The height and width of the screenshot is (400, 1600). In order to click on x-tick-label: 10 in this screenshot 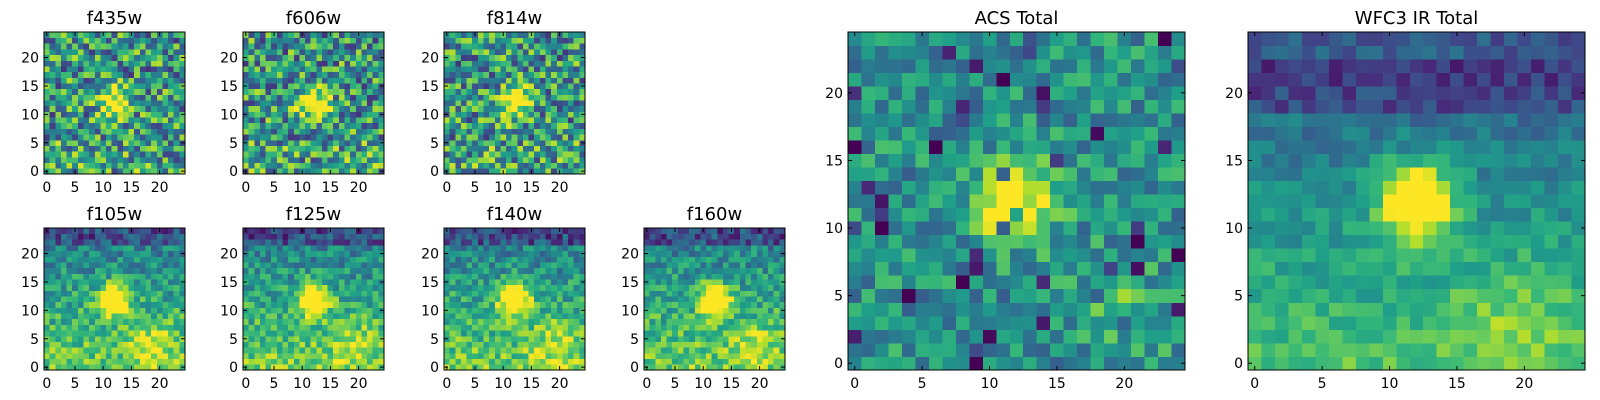, I will do `click(302, 384)`.